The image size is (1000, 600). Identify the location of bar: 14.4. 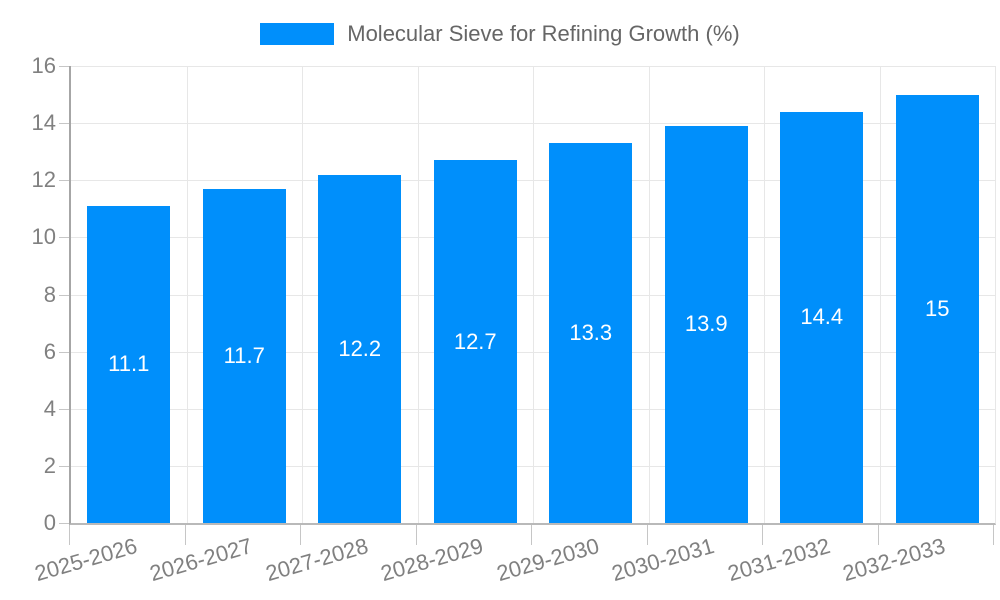
(822, 317).